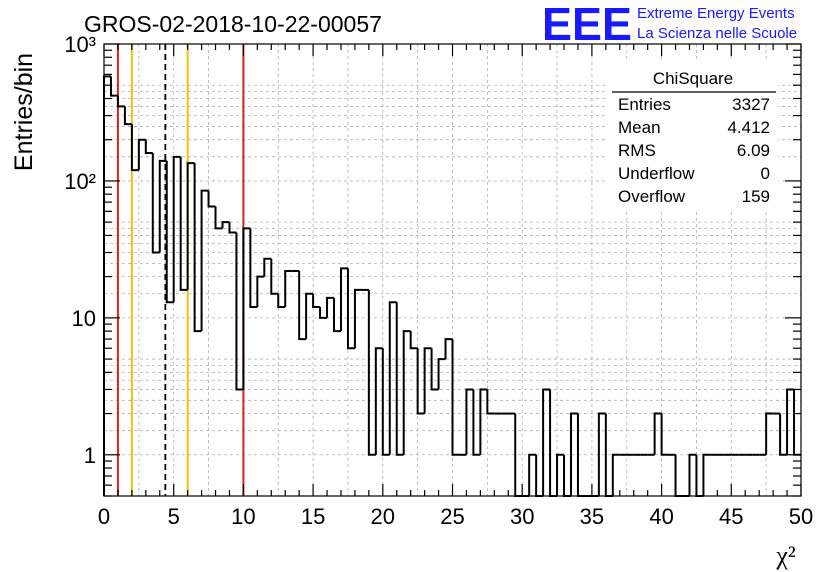  I want to click on stats-row-value: 4.412, so click(748, 127).